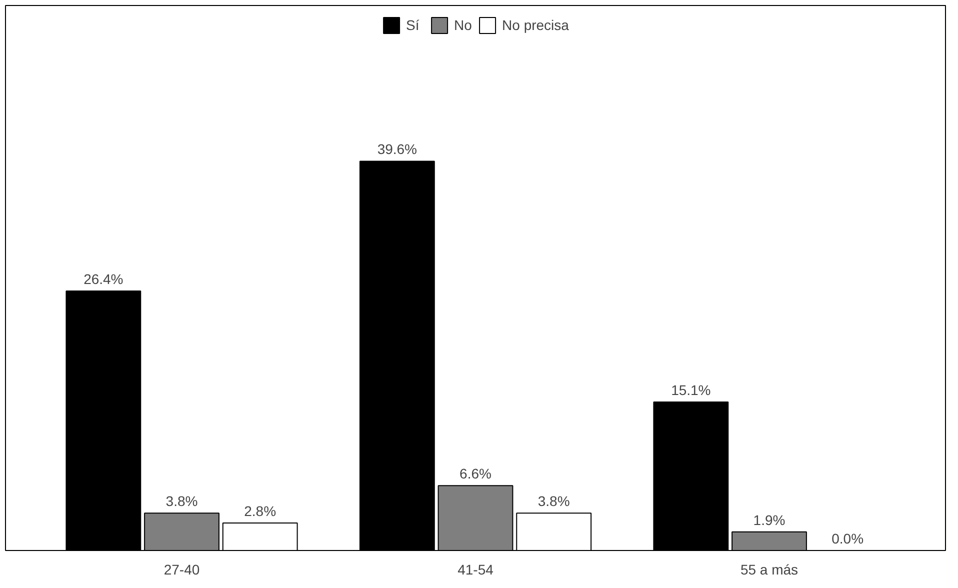 The width and height of the screenshot is (958, 588). What do you see at coordinates (463, 25) in the screenshot?
I see `legend-label: No` at bounding box center [463, 25].